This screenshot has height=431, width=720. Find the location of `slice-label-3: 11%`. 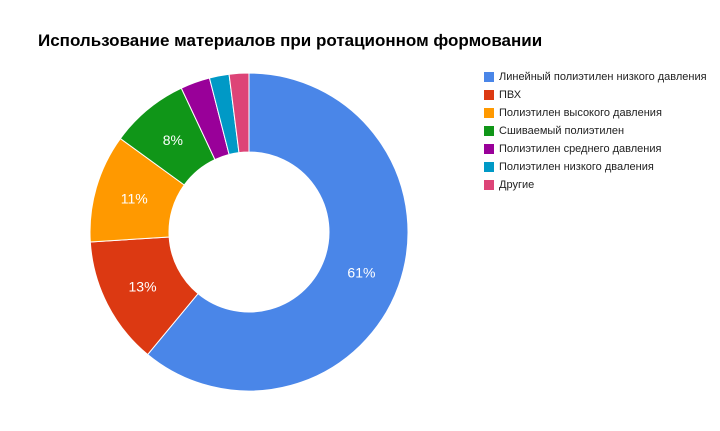

slice-label-3: 11% is located at coordinates (134, 199).